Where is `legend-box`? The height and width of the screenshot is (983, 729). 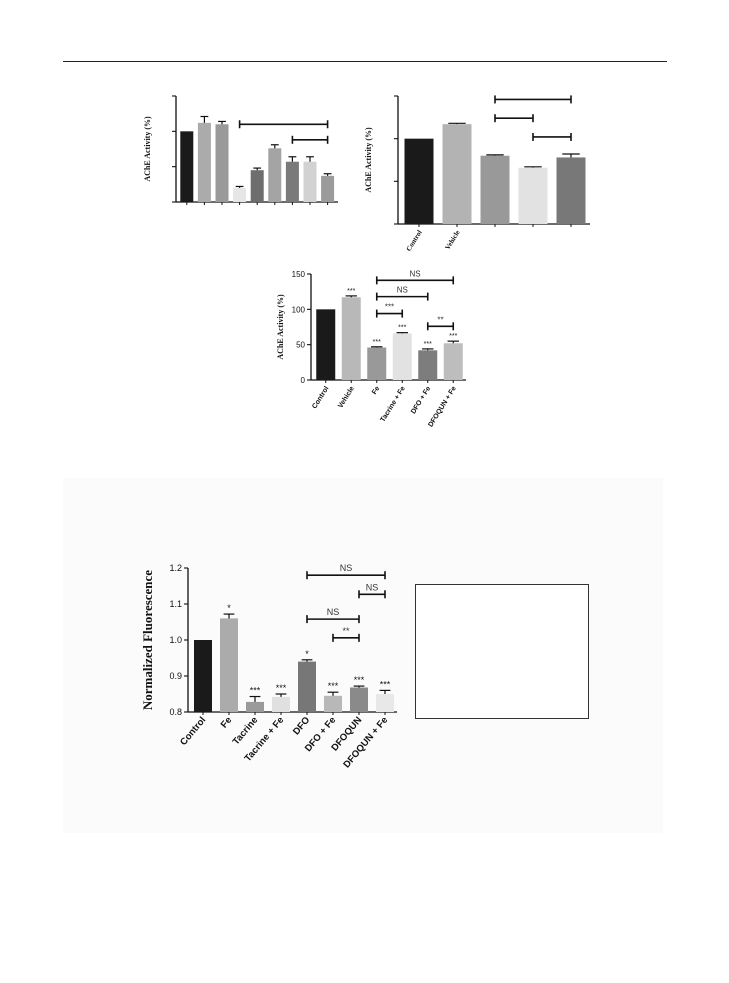 legend-box is located at coordinates (502, 651).